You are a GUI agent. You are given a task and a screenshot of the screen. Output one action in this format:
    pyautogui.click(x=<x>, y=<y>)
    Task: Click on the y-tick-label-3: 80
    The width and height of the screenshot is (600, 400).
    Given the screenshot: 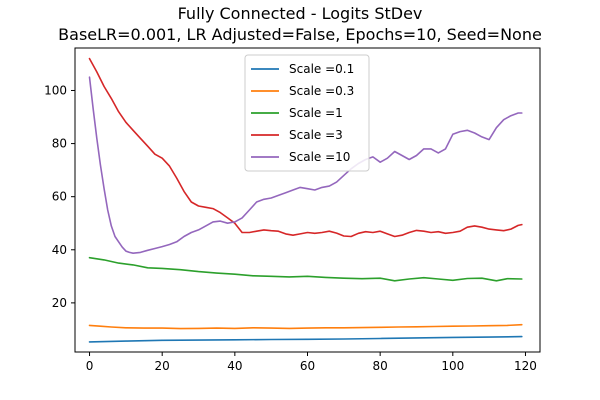 What is the action you would take?
    pyautogui.click(x=59, y=144)
    